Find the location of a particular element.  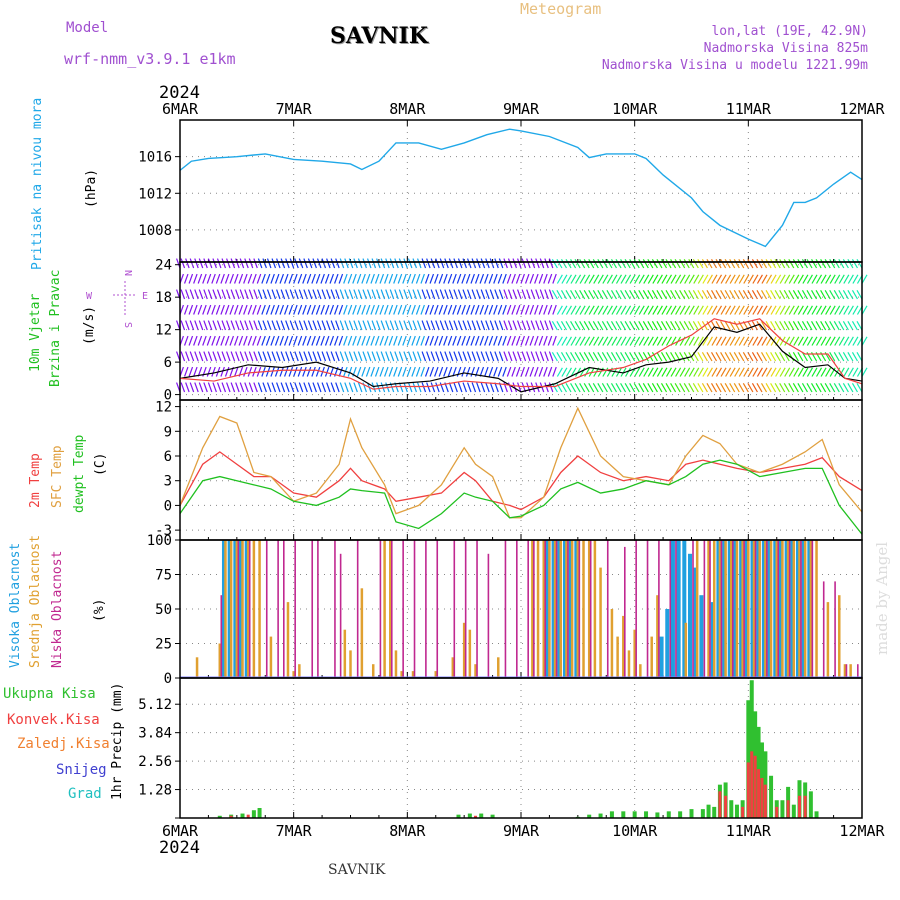

year-top-label: 2024 is located at coordinates (179, 93).